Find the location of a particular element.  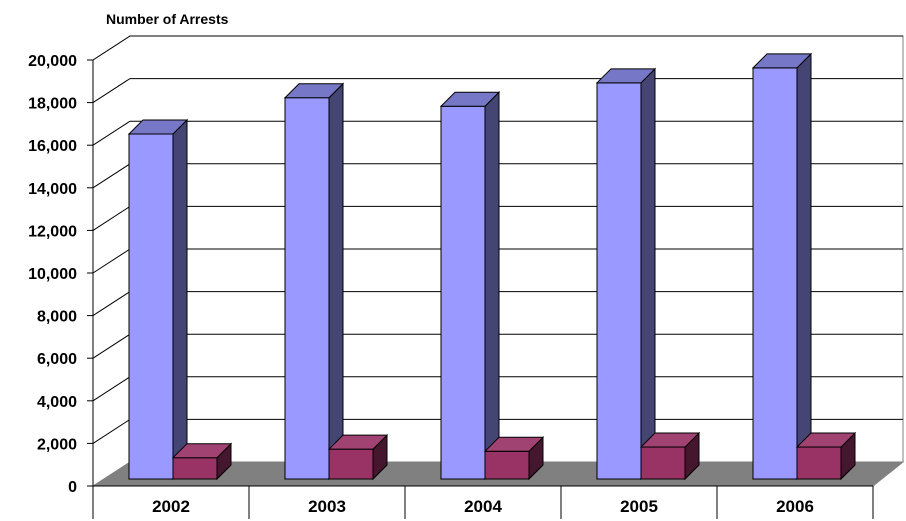

y-tick-label: 10,000 is located at coordinates (52, 274).